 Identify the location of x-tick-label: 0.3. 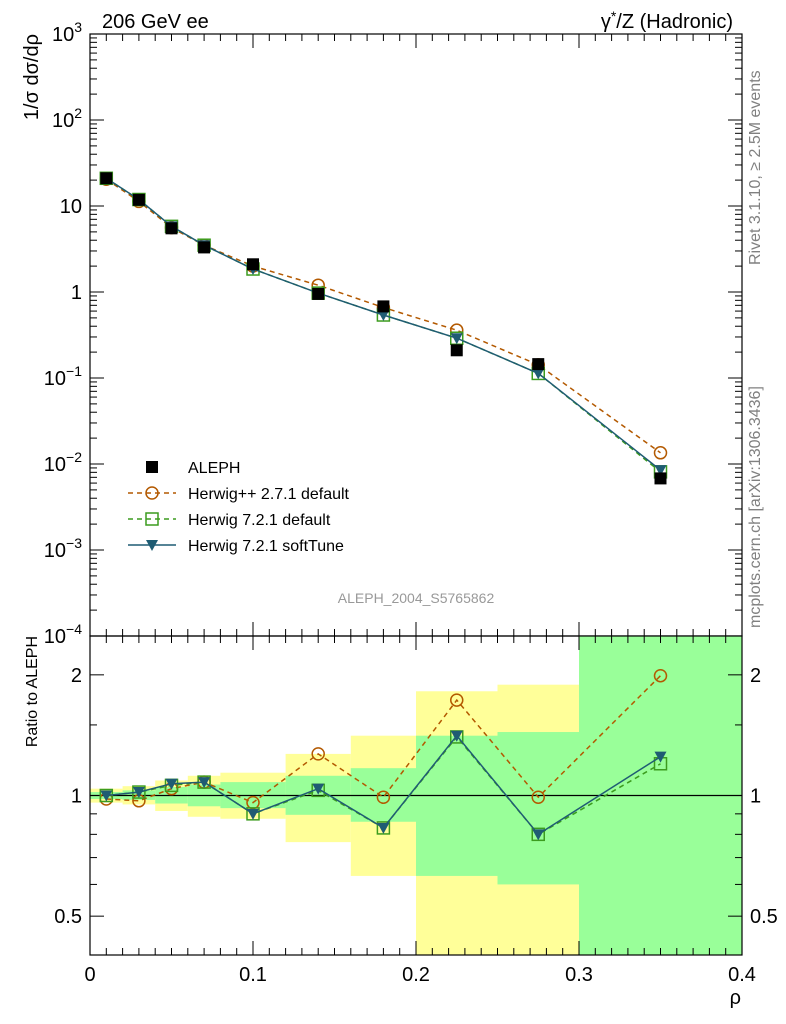
(579, 975).